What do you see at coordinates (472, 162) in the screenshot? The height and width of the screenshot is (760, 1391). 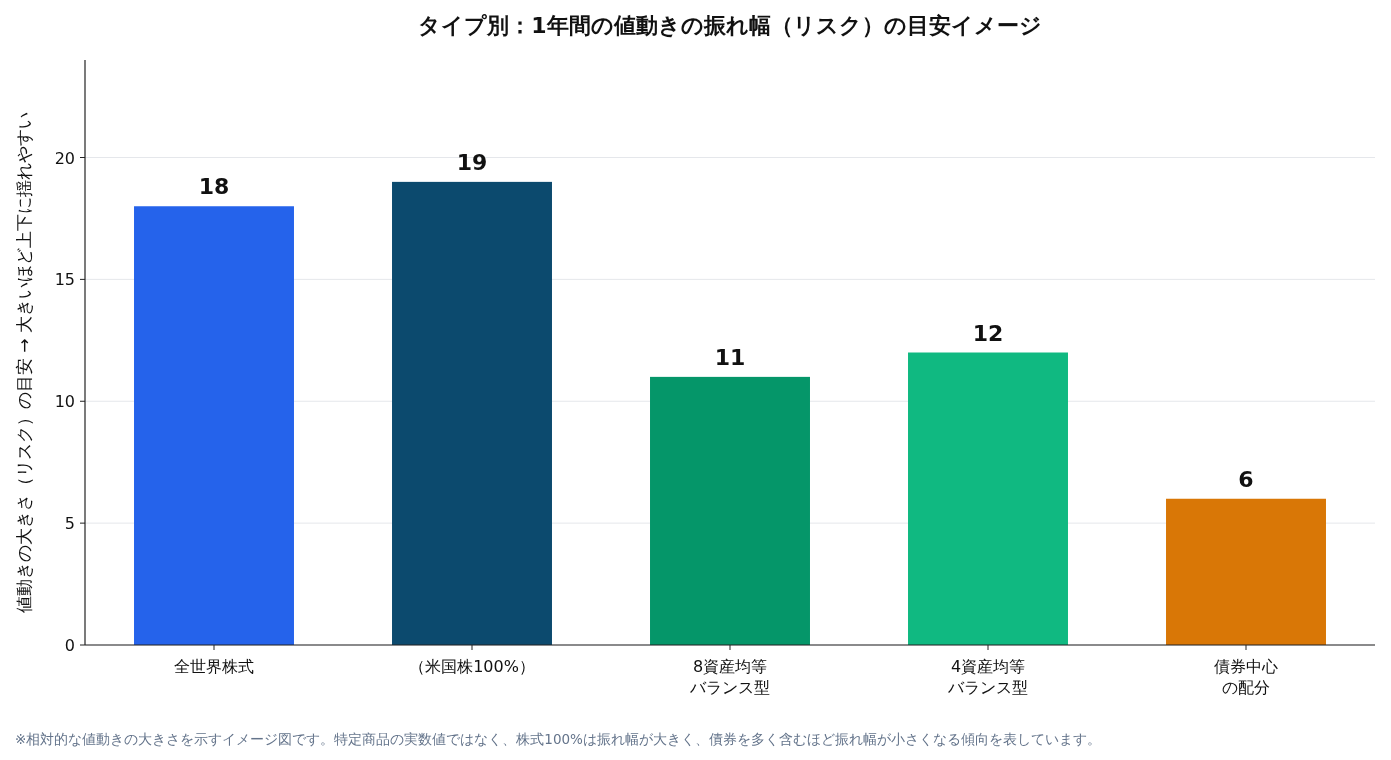 I see `data-label: 19` at bounding box center [472, 162].